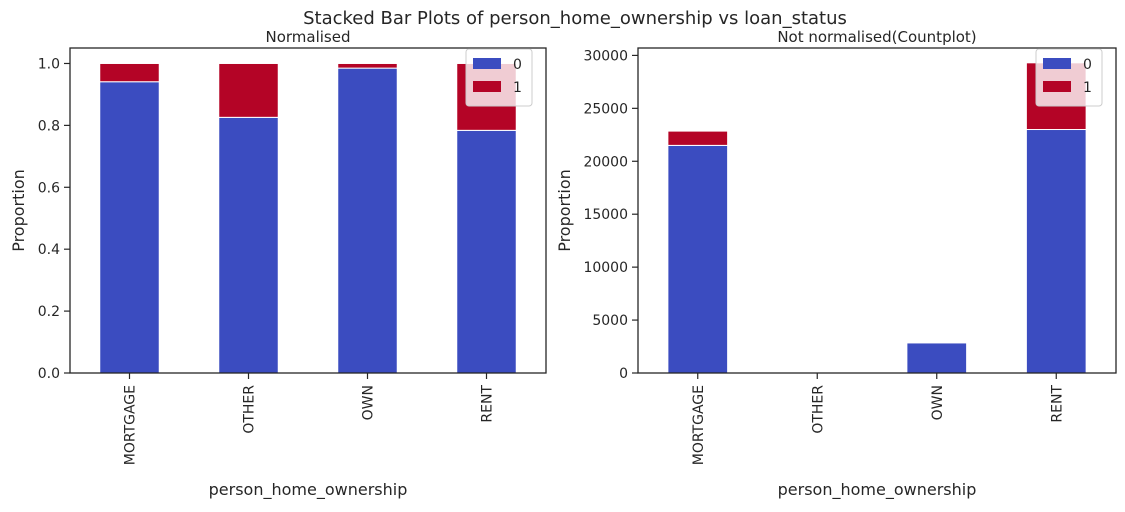  What do you see at coordinates (610, 321) in the screenshot?
I see `y-tick-label: 5000` at bounding box center [610, 321].